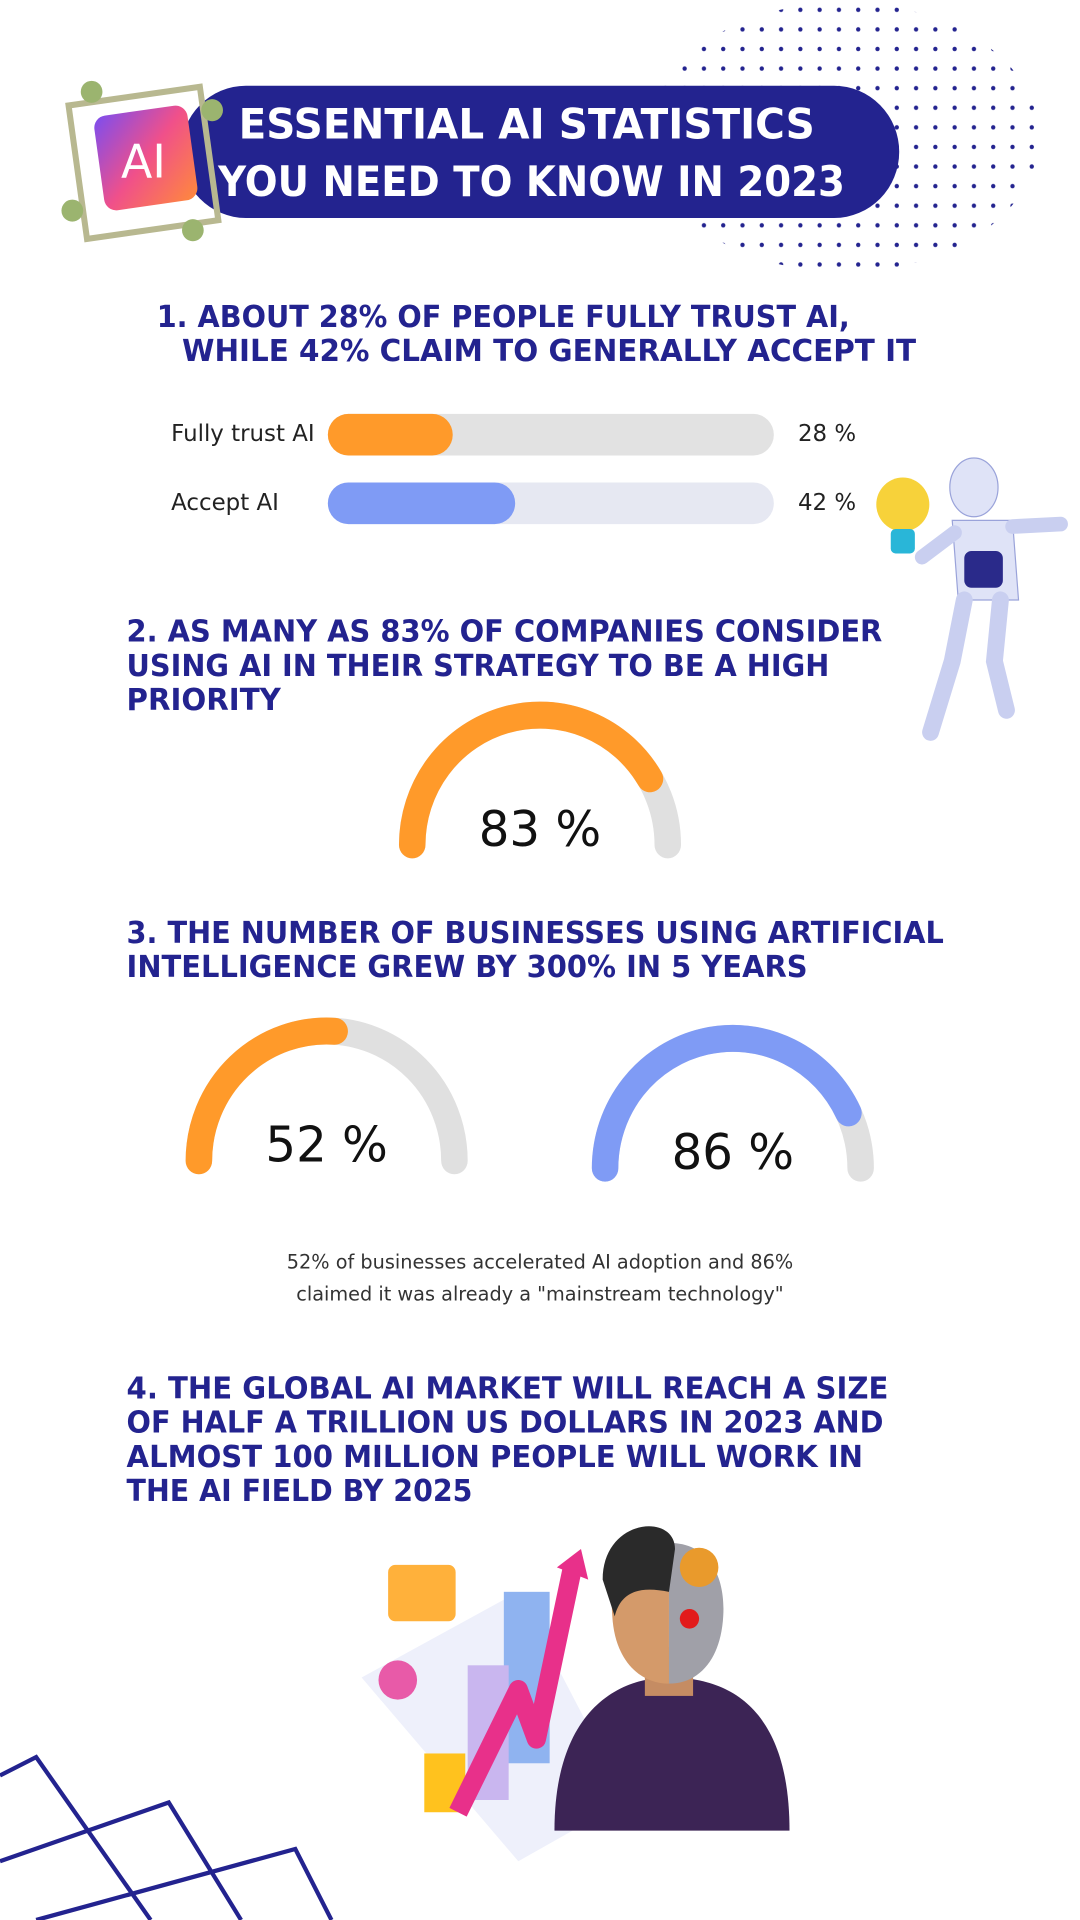  I want to click on title: ESSENTIAL AI STATISTICS, so click(527, 124).